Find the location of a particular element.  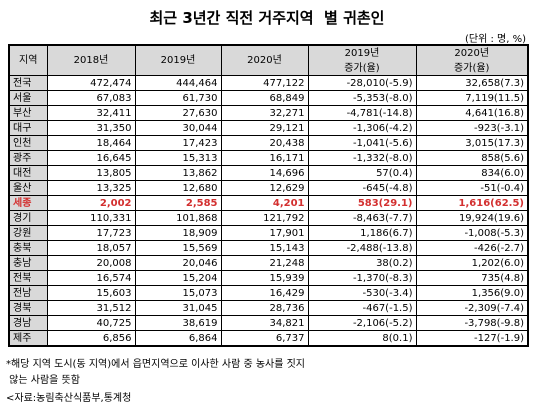

cell-y2019: 15,313 is located at coordinates (178, 158).